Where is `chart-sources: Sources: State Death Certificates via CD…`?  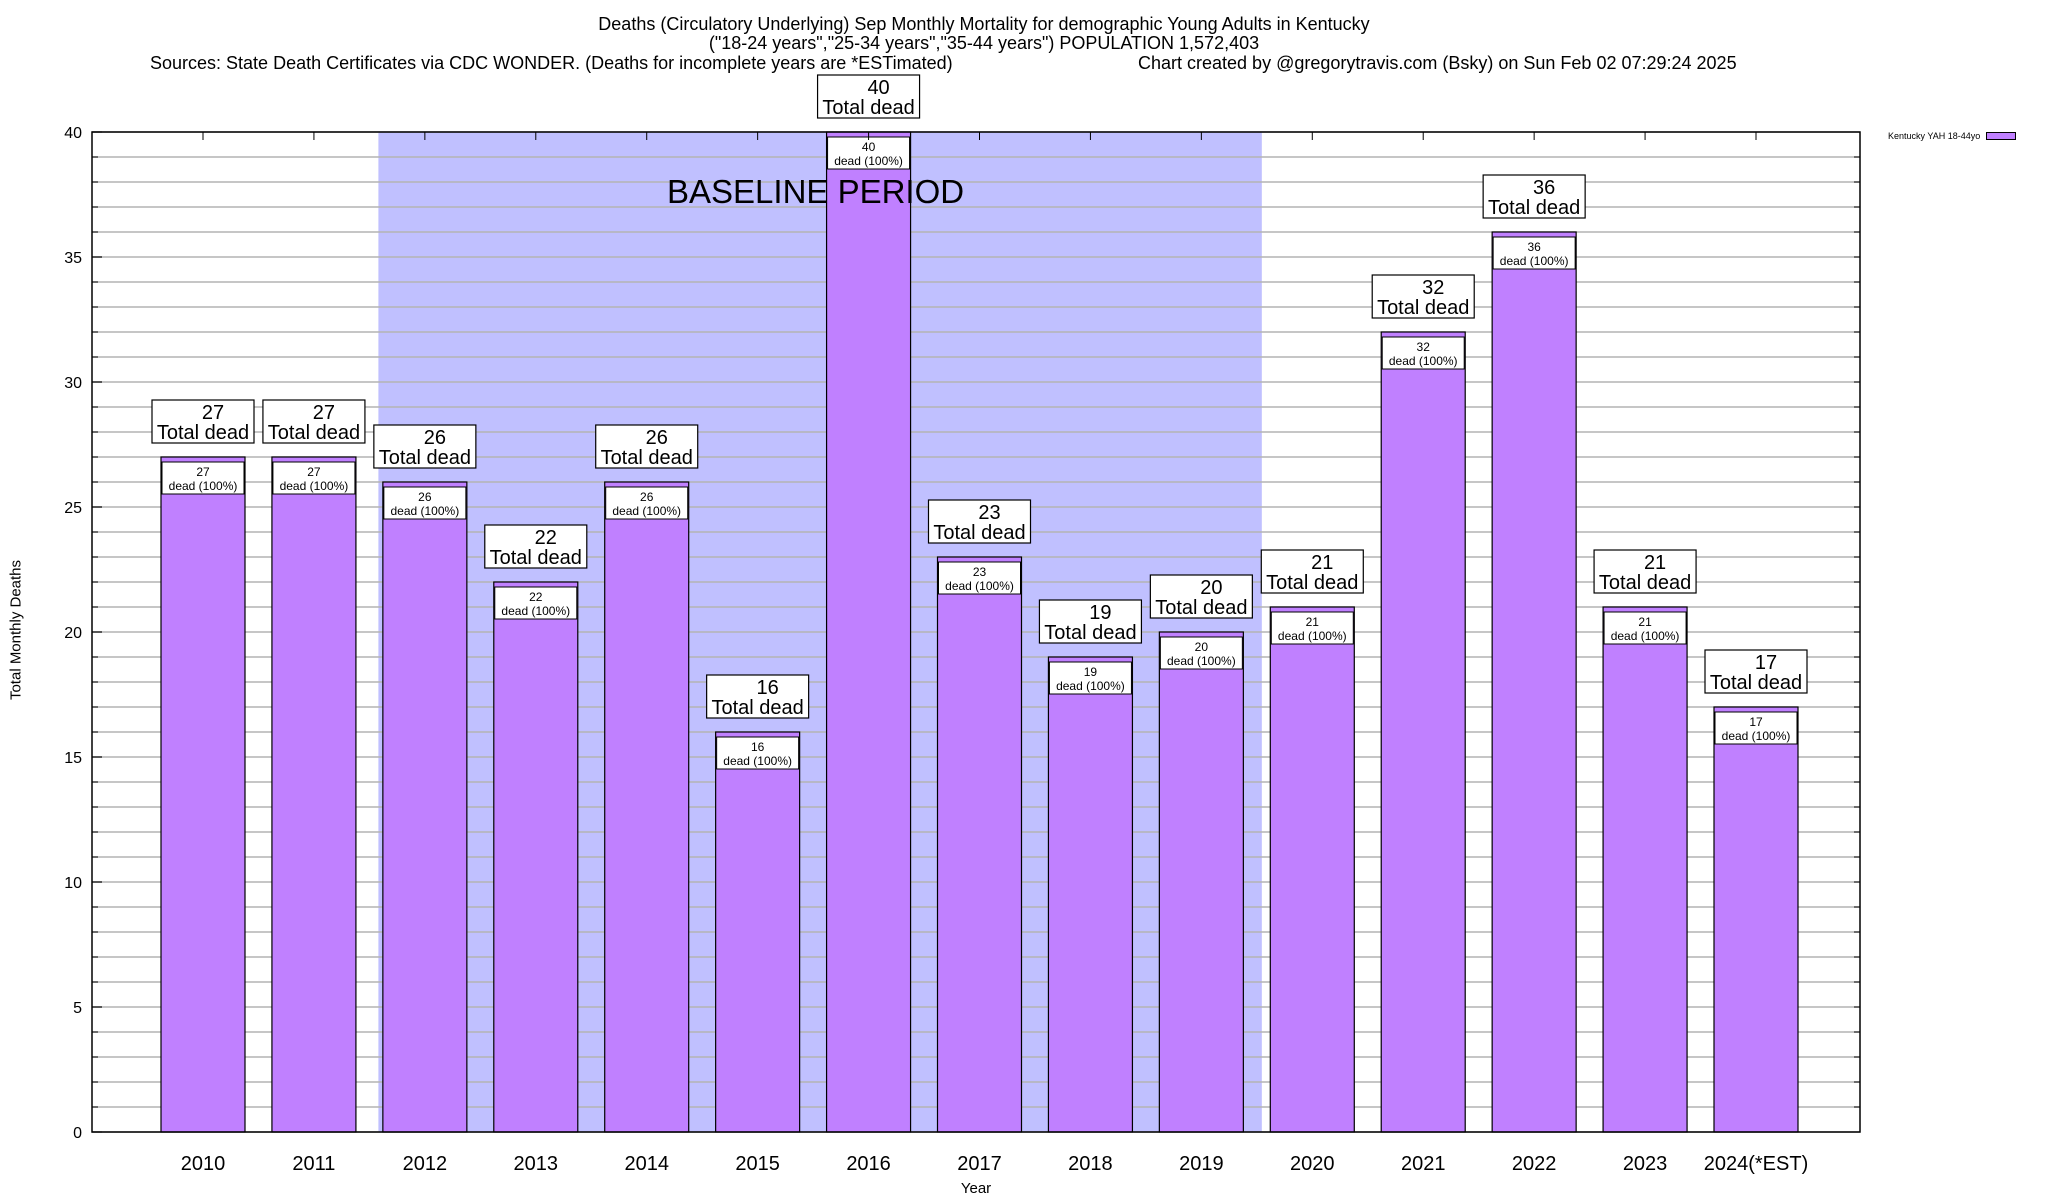 chart-sources: Sources: State Death Certificates via CD… is located at coordinates (551, 63).